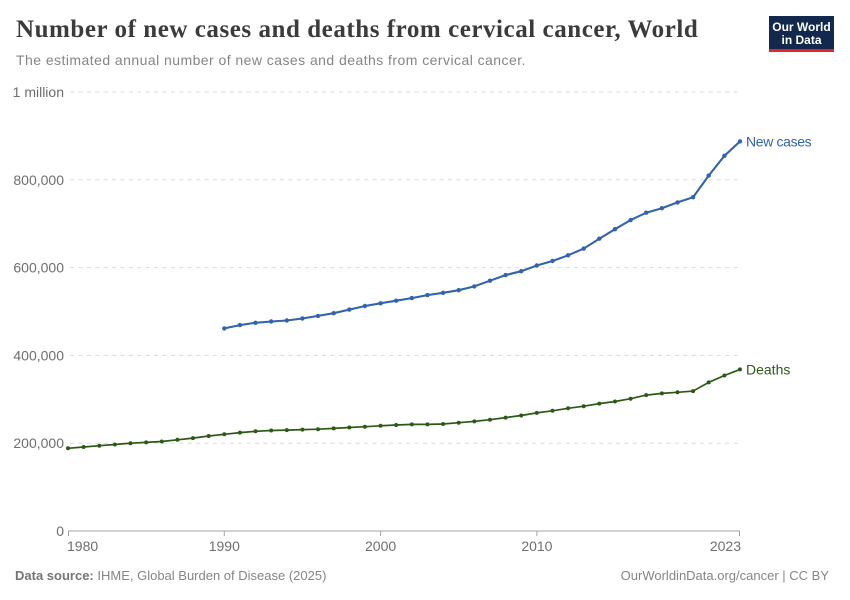 The width and height of the screenshot is (850, 600). What do you see at coordinates (38, 268) in the screenshot?
I see `svg-text: 600,000` at bounding box center [38, 268].